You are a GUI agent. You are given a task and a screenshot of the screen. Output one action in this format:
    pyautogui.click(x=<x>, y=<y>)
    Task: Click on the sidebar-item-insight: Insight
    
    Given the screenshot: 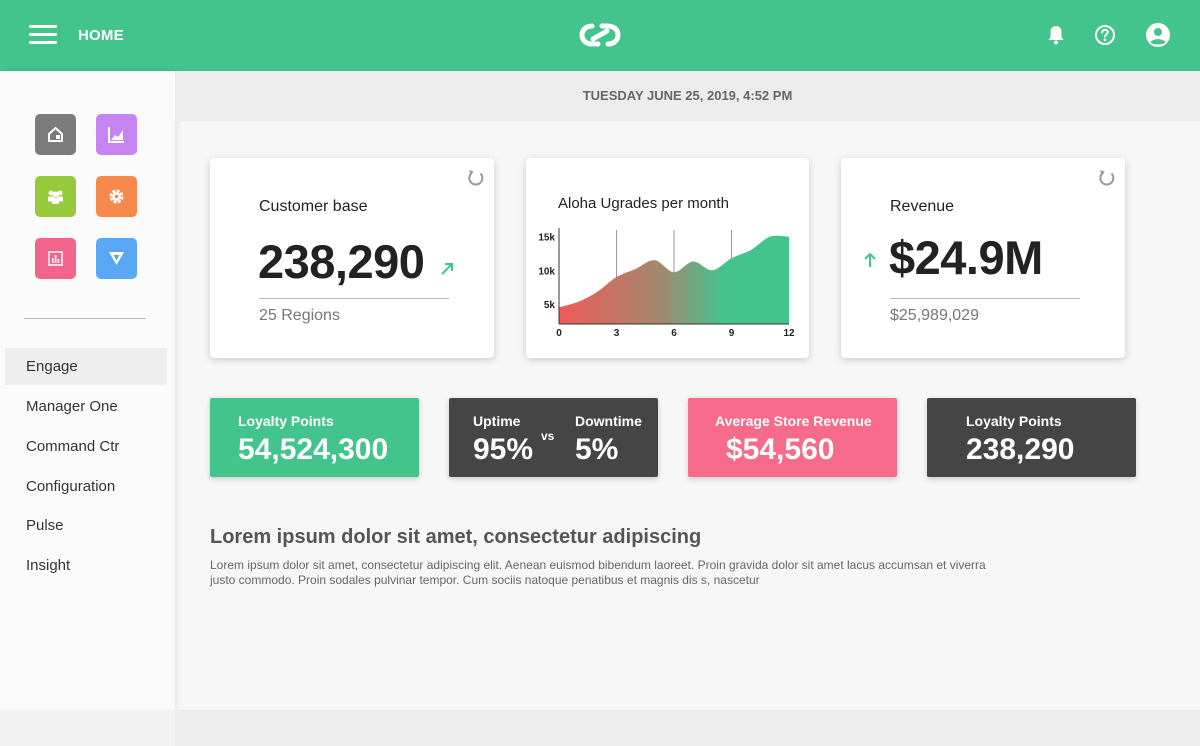 What is the action you would take?
    pyautogui.click(x=48, y=565)
    